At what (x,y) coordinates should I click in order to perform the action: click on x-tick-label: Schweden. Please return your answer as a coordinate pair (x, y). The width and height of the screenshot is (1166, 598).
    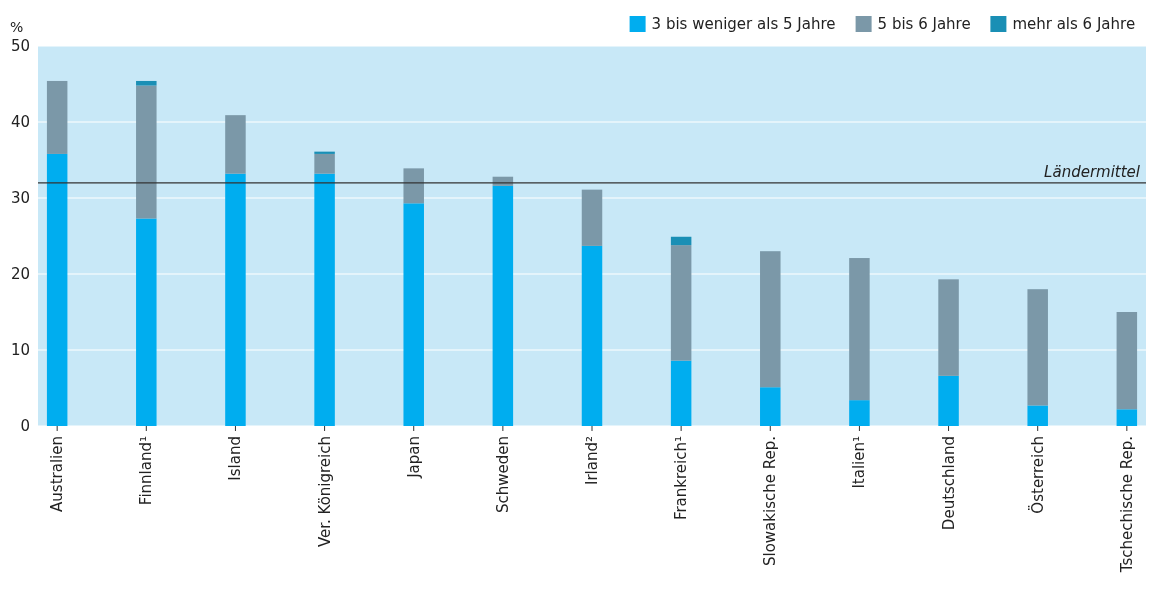
    Looking at the image, I should click on (502, 475).